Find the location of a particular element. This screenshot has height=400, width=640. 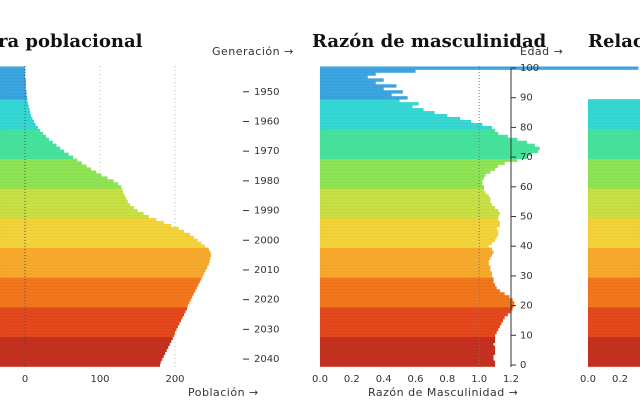

y-tick-label: 10 is located at coordinates (526, 335).